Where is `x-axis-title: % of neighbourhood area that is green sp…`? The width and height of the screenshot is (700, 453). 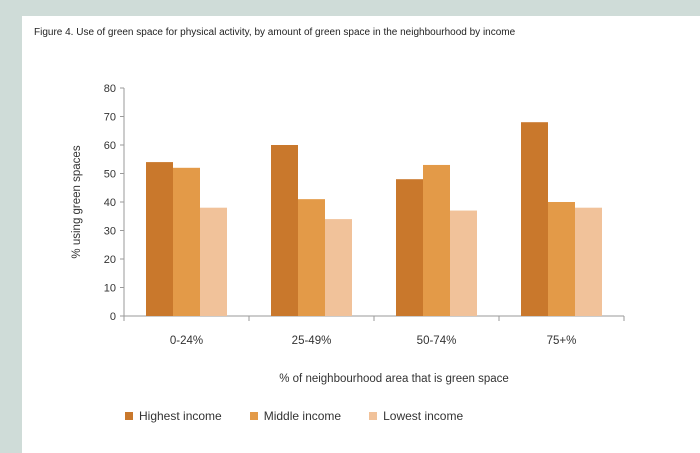 x-axis-title: % of neighbourhood area that is green sp… is located at coordinates (394, 379).